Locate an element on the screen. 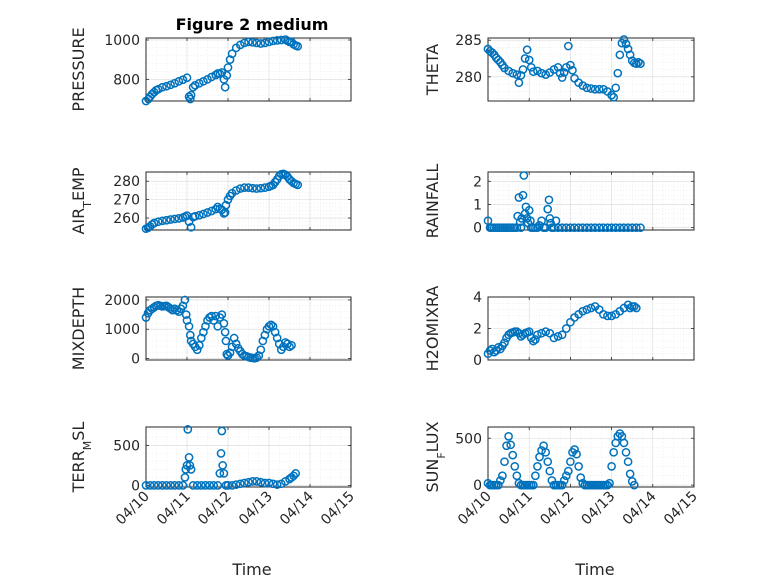 This screenshot has width=778, height=583. y-axis-label: AIRTEMP is located at coordinates (81, 200).